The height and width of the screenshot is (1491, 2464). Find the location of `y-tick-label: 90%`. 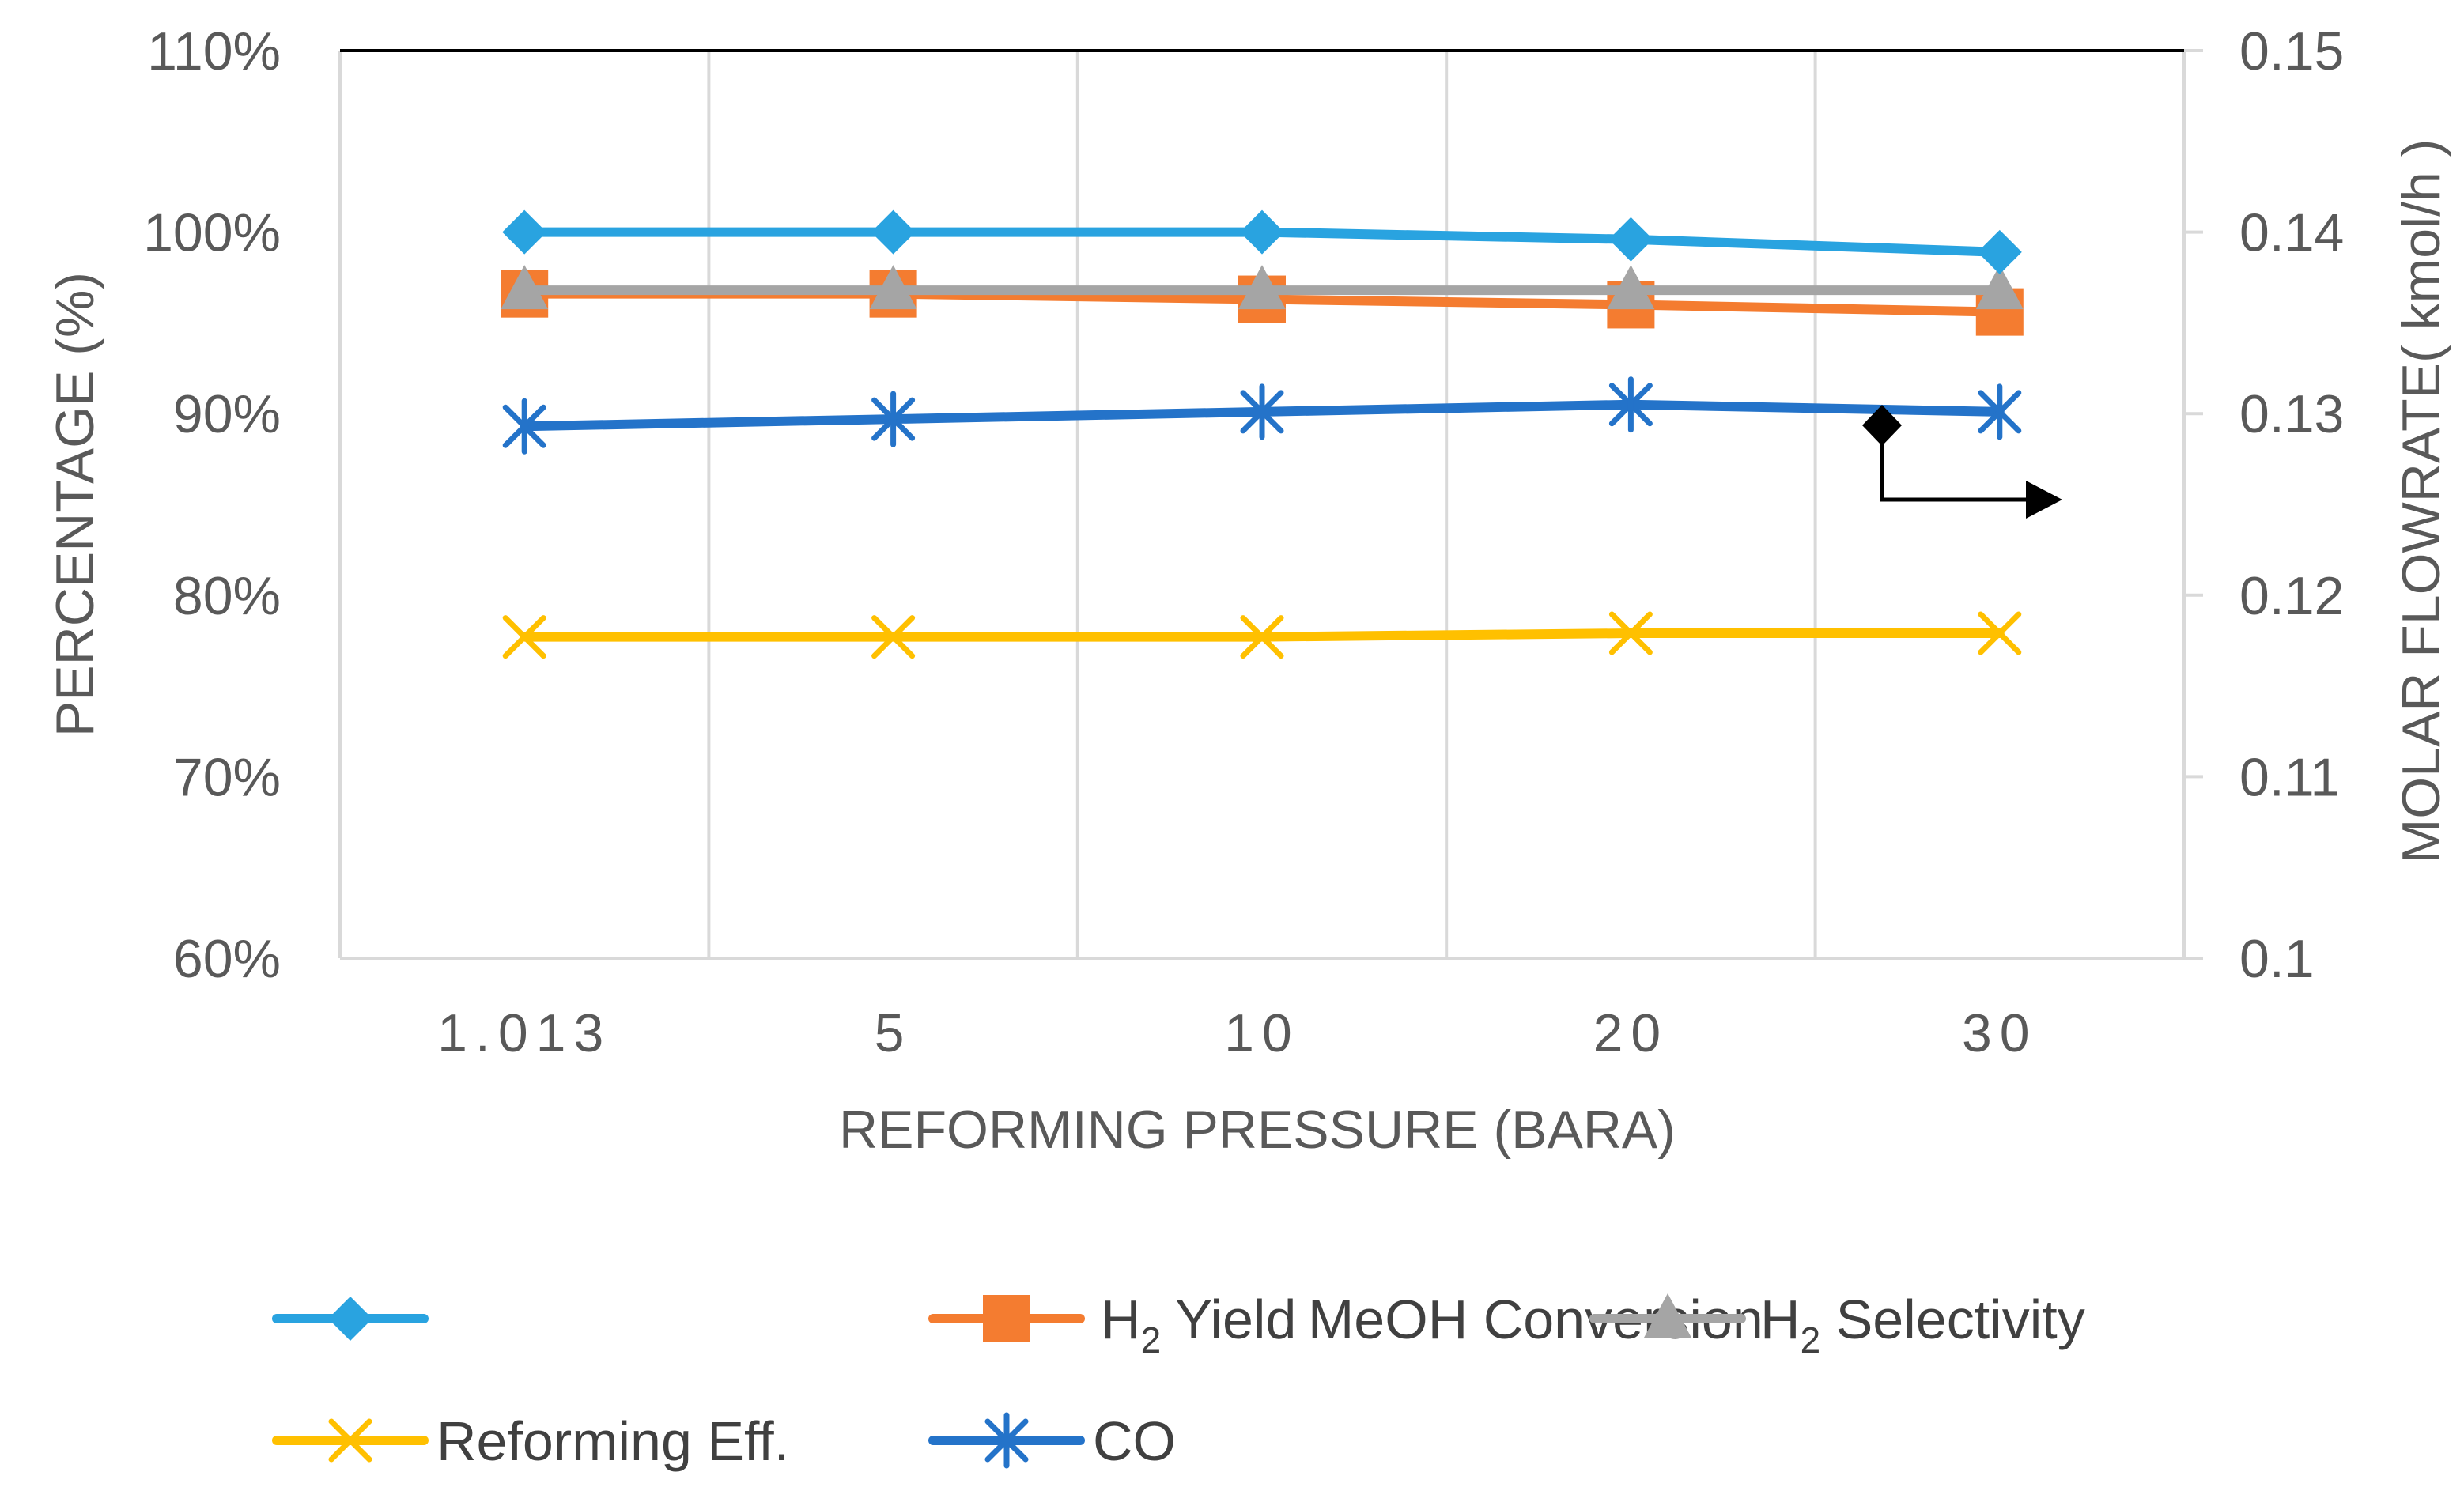

y-tick-label: 90% is located at coordinates (227, 414).